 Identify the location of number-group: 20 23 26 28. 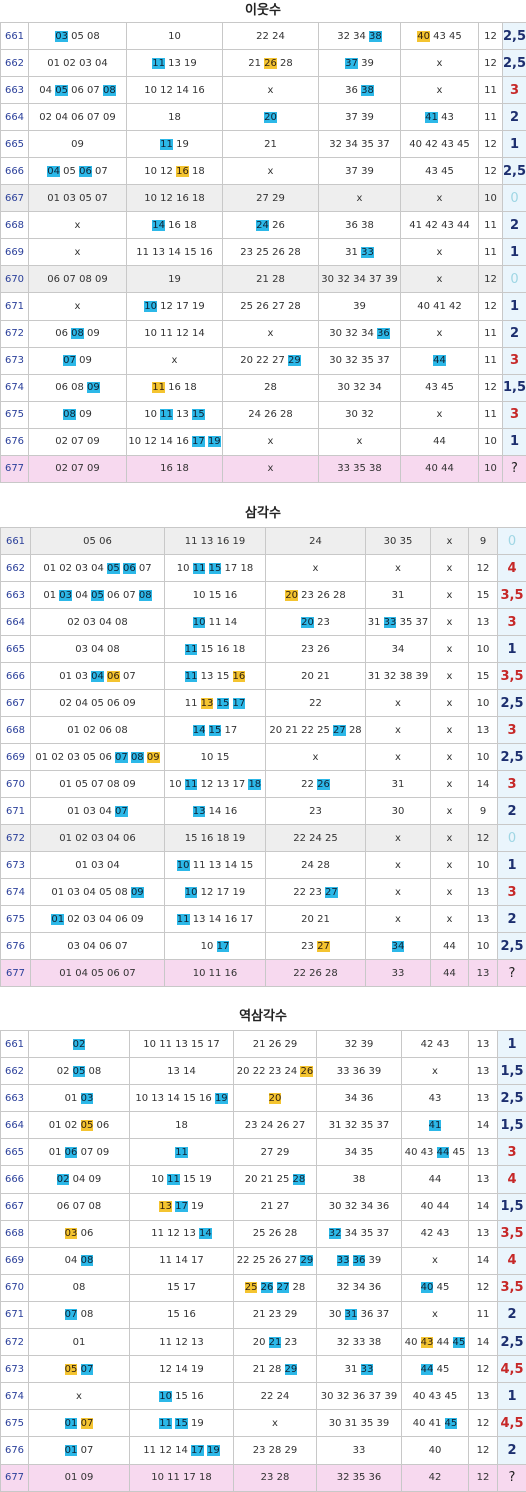
(316, 595).